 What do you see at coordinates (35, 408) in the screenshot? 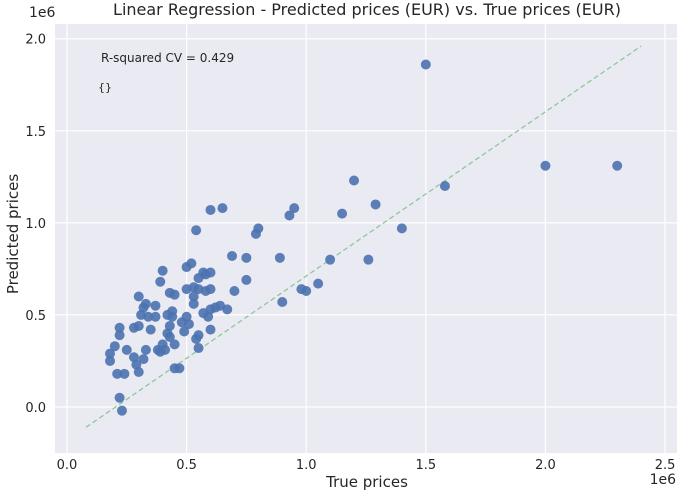
I see `y-tick-label: 0.0` at bounding box center [35, 408].